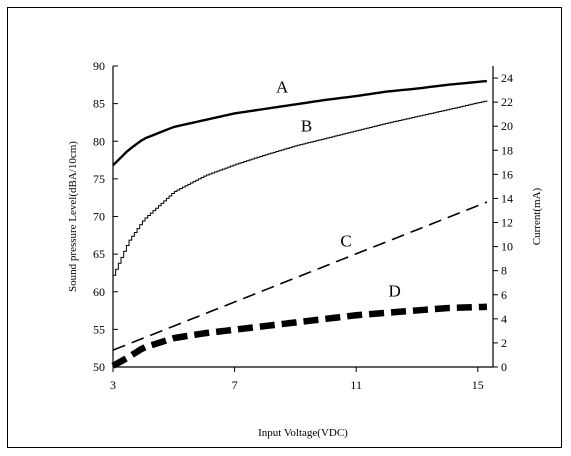 The height and width of the screenshot is (456, 571). Describe the element at coordinates (504, 343) in the screenshot. I see `y-right-tick-label: 2` at that location.